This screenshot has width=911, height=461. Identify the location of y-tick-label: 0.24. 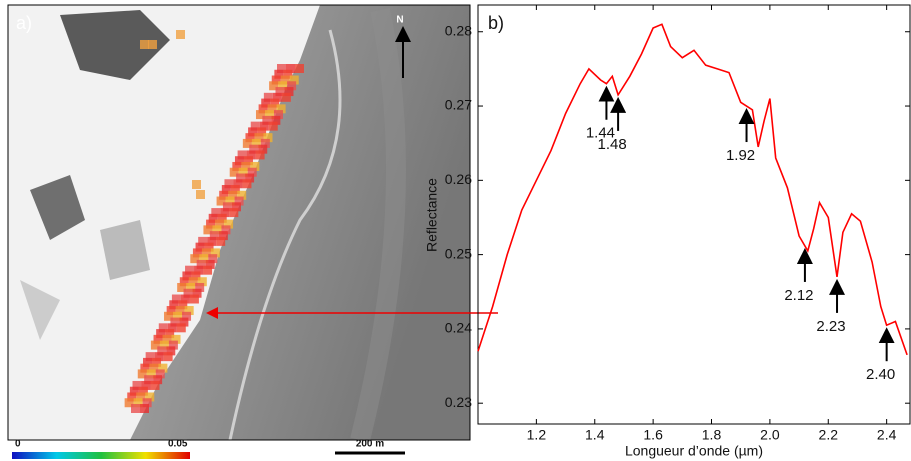
(458, 328).